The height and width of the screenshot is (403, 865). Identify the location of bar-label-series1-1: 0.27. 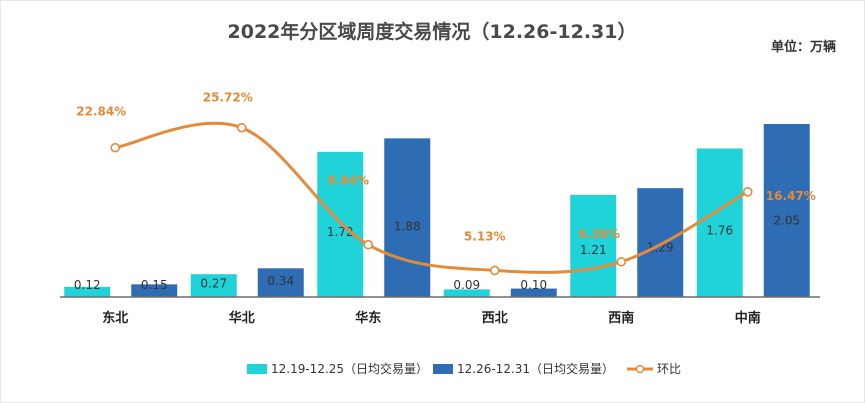
(213, 283).